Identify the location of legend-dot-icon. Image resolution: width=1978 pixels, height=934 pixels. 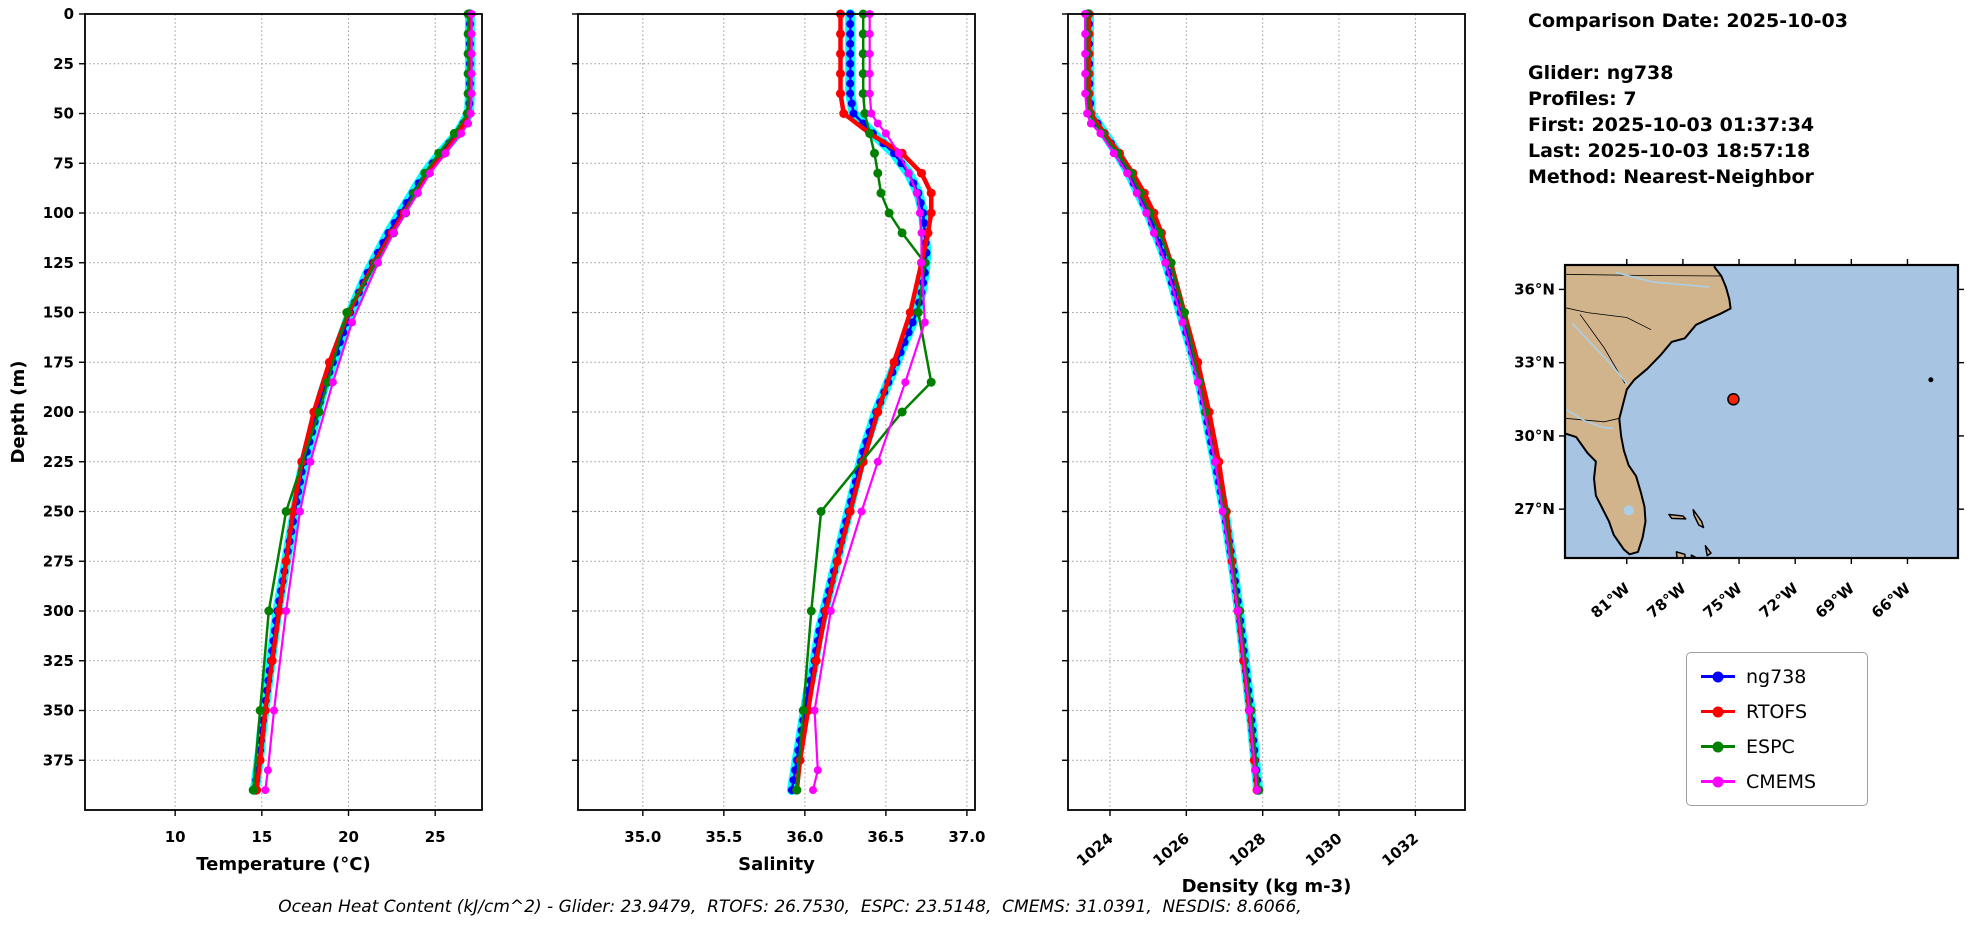
(1718, 746).